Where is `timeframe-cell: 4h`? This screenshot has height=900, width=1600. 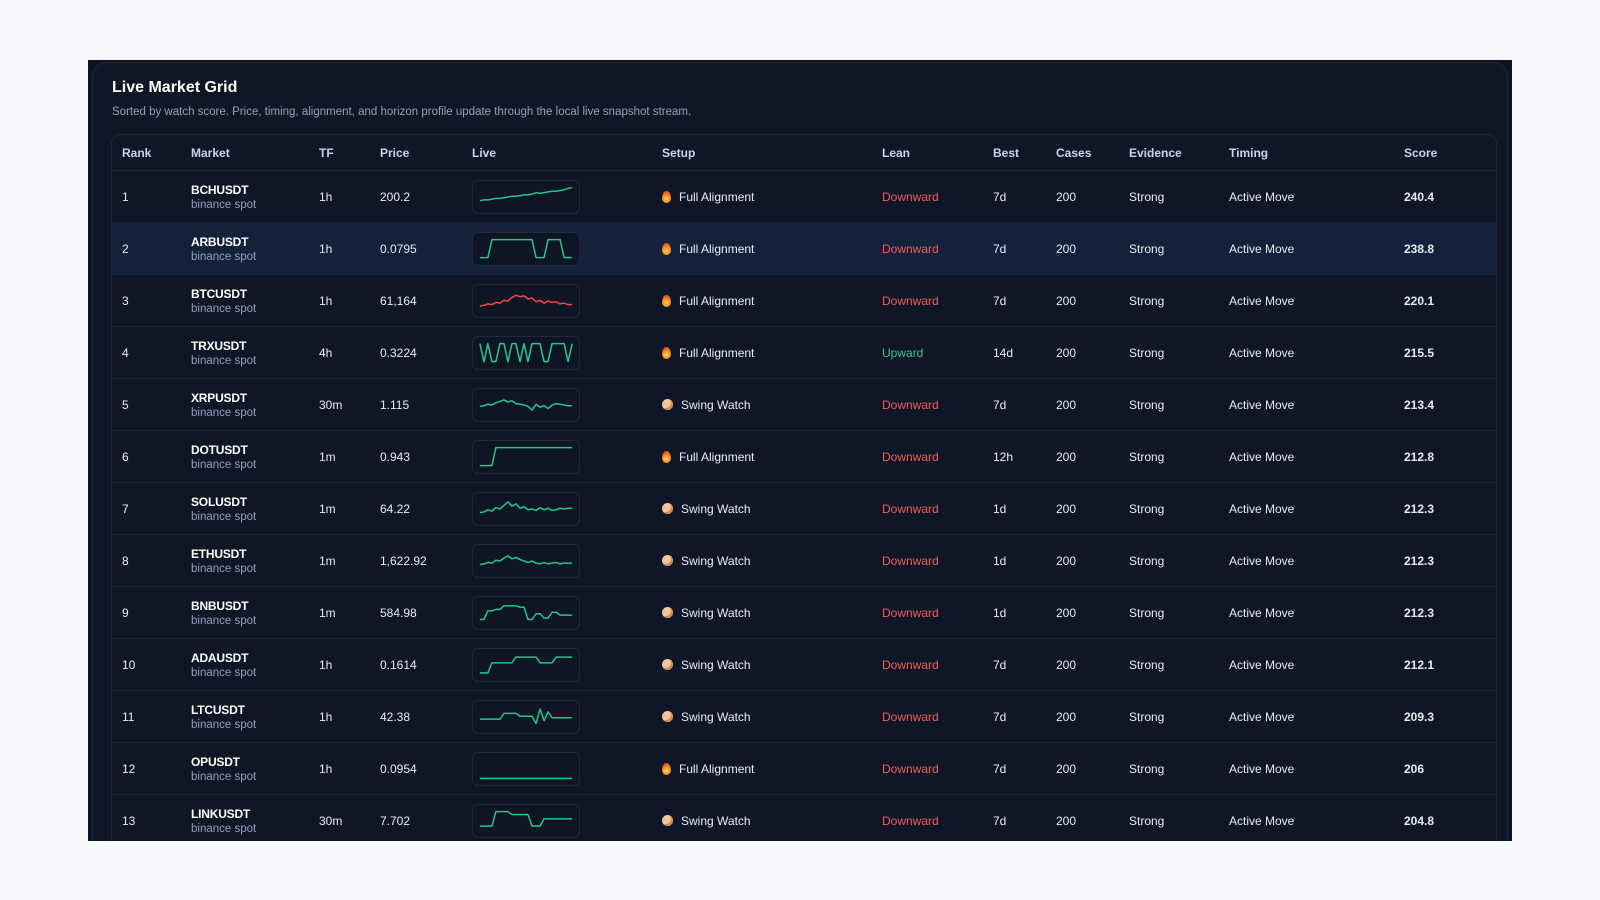
timeframe-cell: 4h is located at coordinates (339, 352).